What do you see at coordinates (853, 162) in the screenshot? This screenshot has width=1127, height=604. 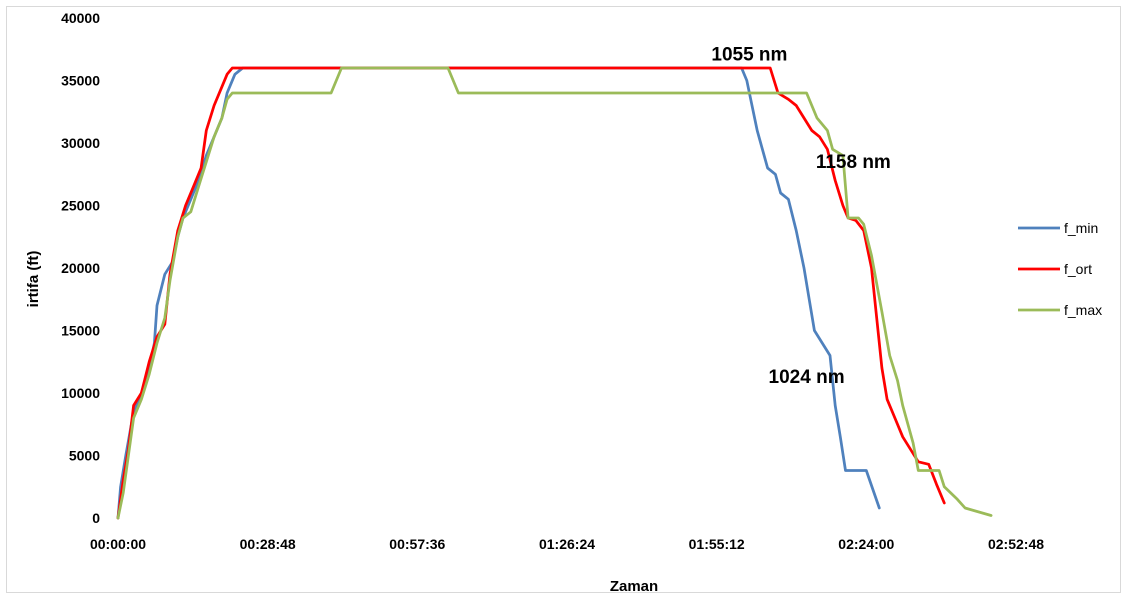 I see `annotation-label: 1158 nm` at bounding box center [853, 162].